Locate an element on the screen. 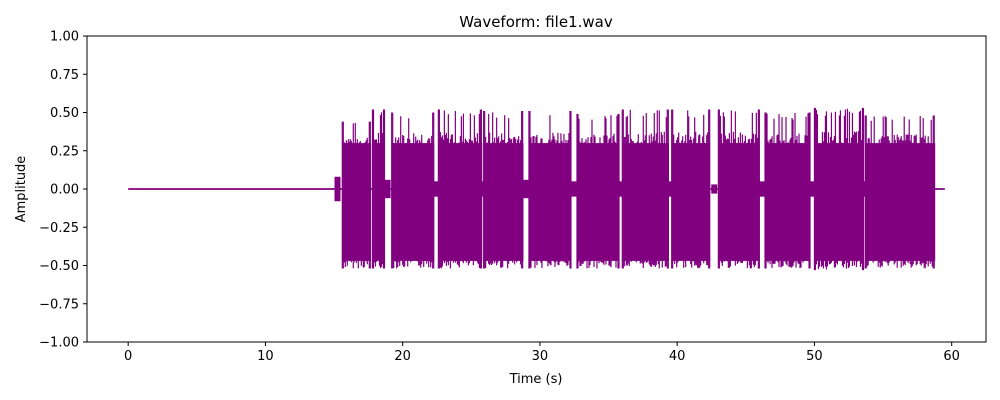 Image resolution: width=1000 pixels, height=400 pixels. y-tick-label: 0.25 is located at coordinates (64, 151).